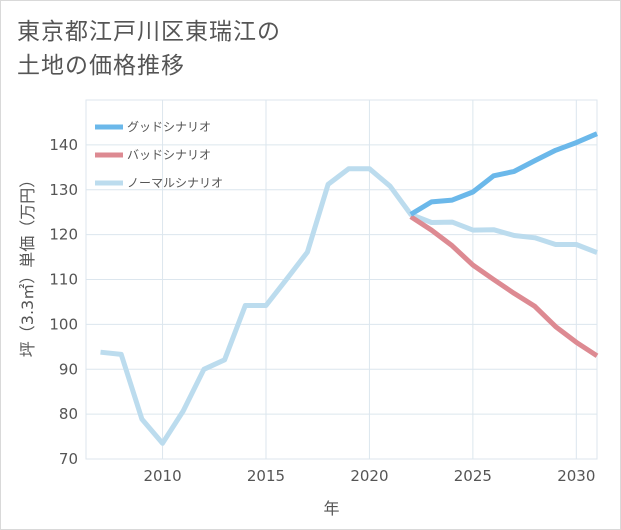 The height and width of the screenshot is (530, 621). I want to click on legend-label: バッドシナリオ, so click(169, 155).